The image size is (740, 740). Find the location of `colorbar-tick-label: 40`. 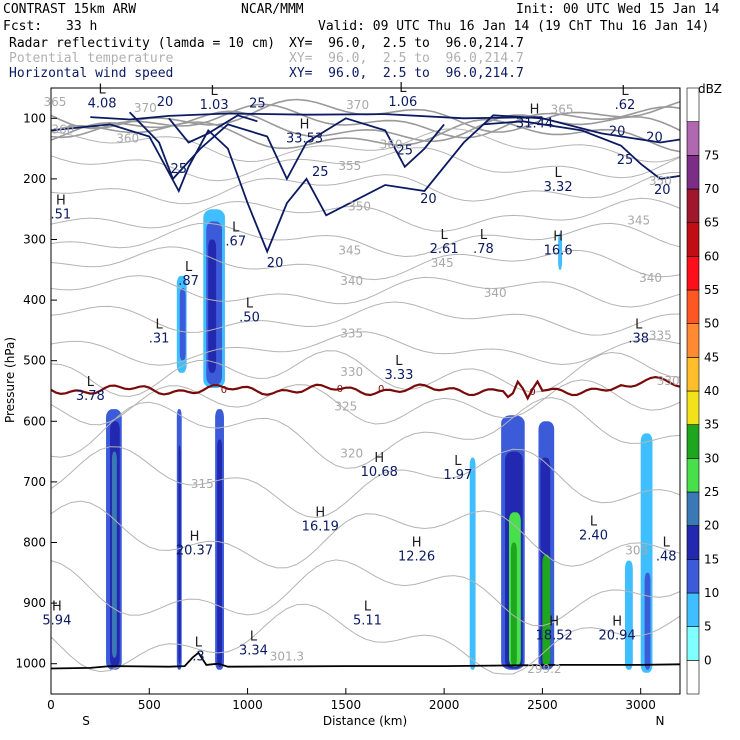

colorbar-tick-label: 40 is located at coordinates (711, 391).